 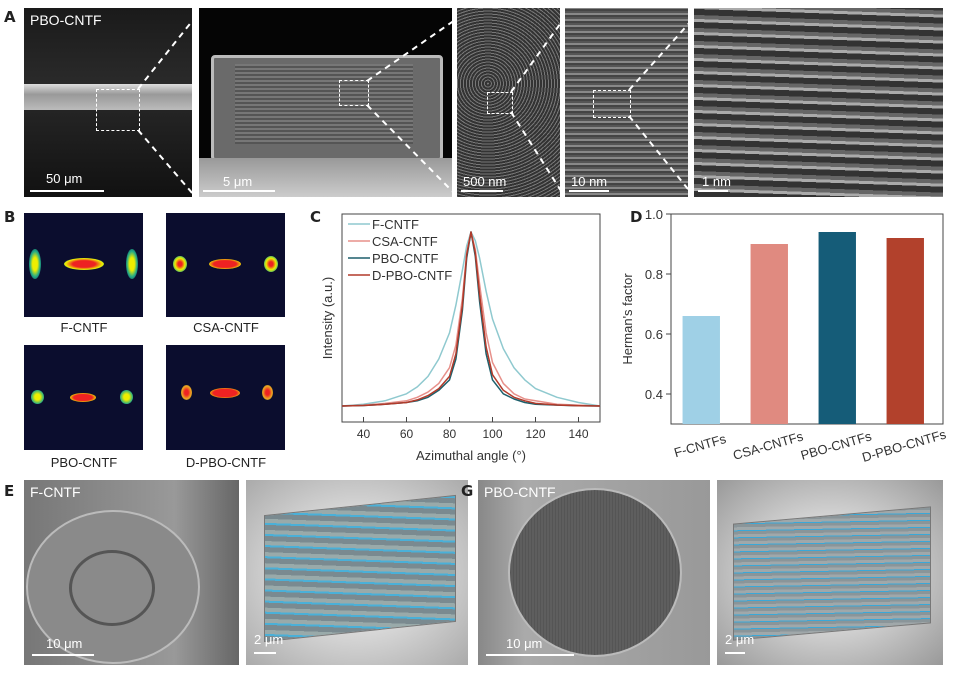 What do you see at coordinates (327, 318) in the screenshot?
I see `y-axis-label: Intensity (a.u.)` at bounding box center [327, 318].